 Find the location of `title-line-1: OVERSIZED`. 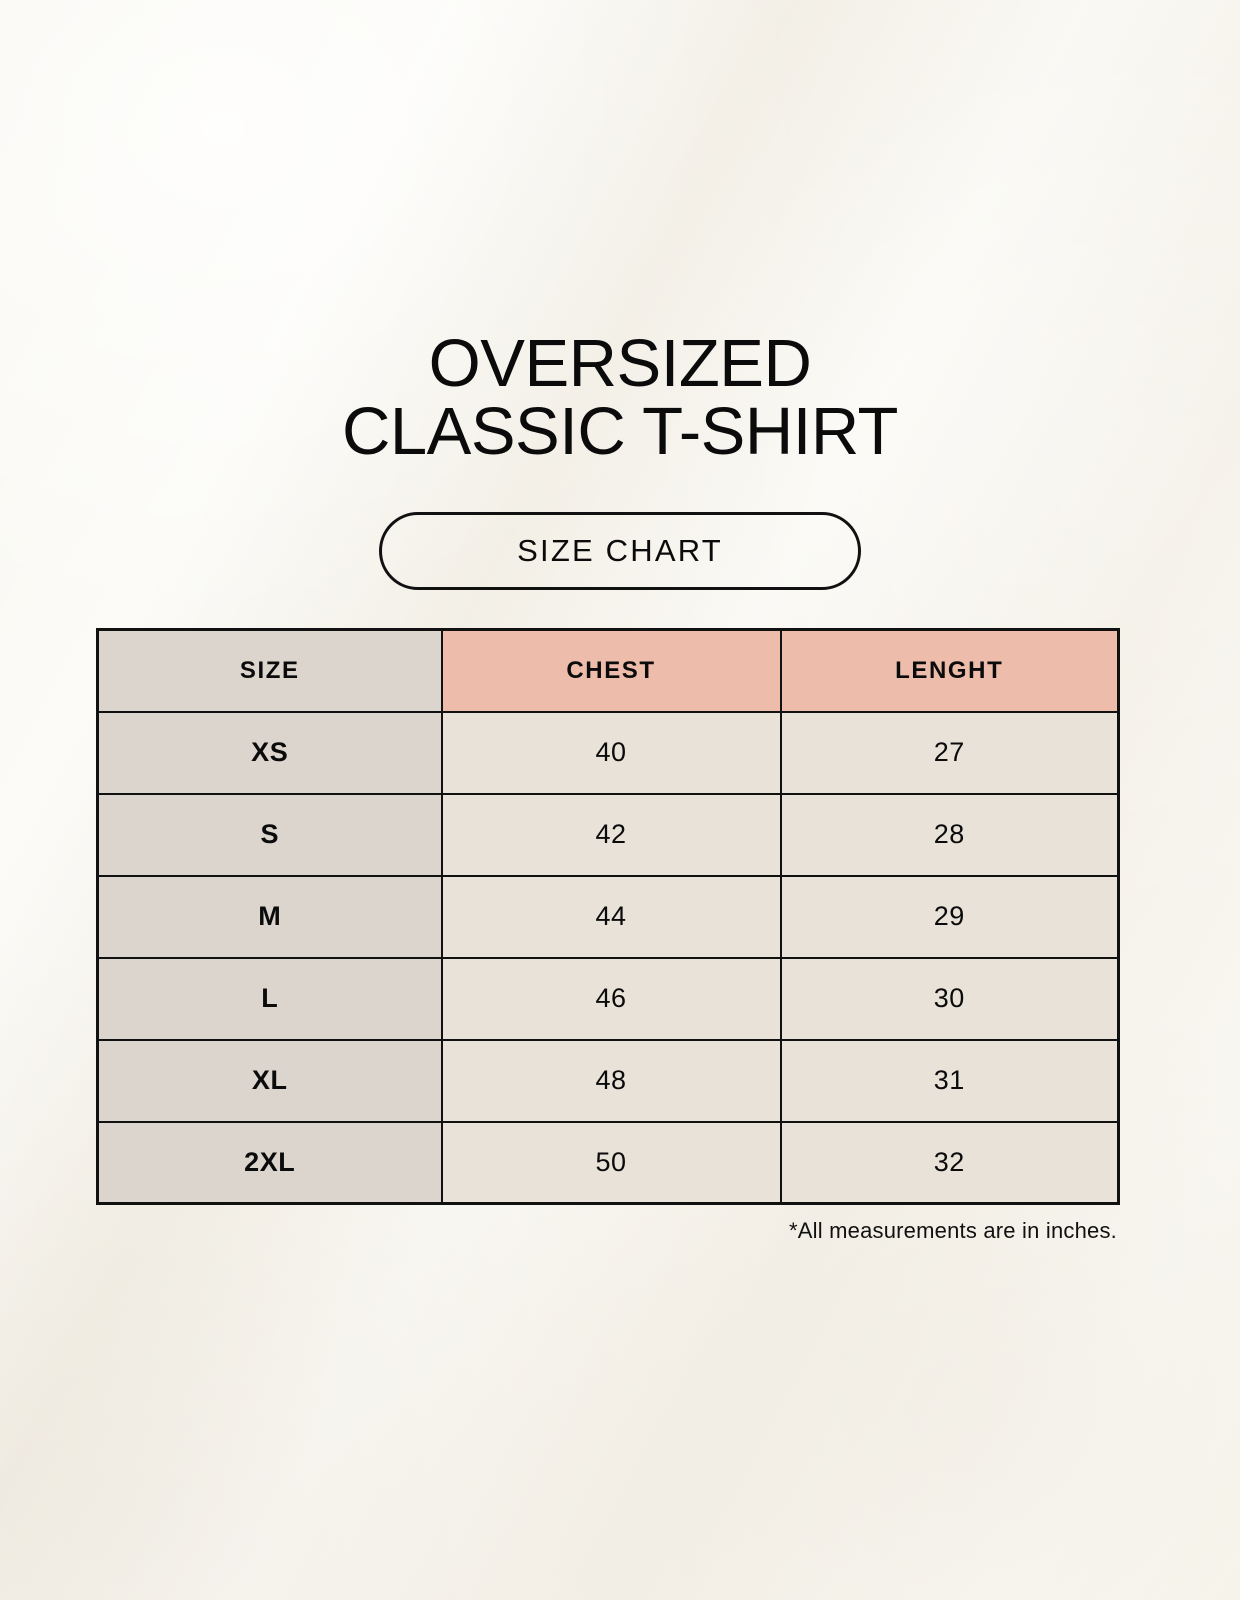

title-line-1: OVERSIZED is located at coordinates (620, 363).